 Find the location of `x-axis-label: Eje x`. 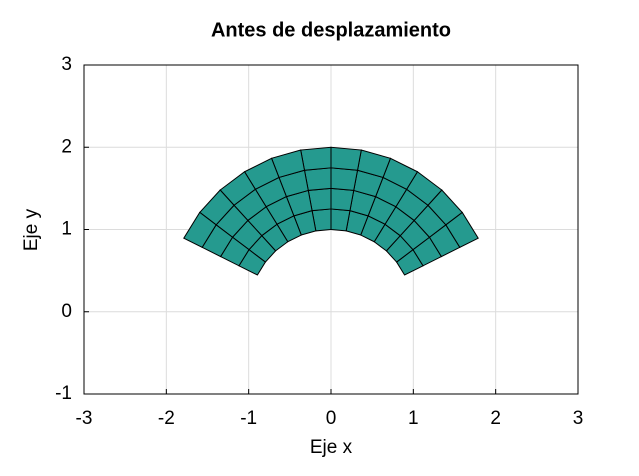

x-axis-label: Eje x is located at coordinates (331, 447).